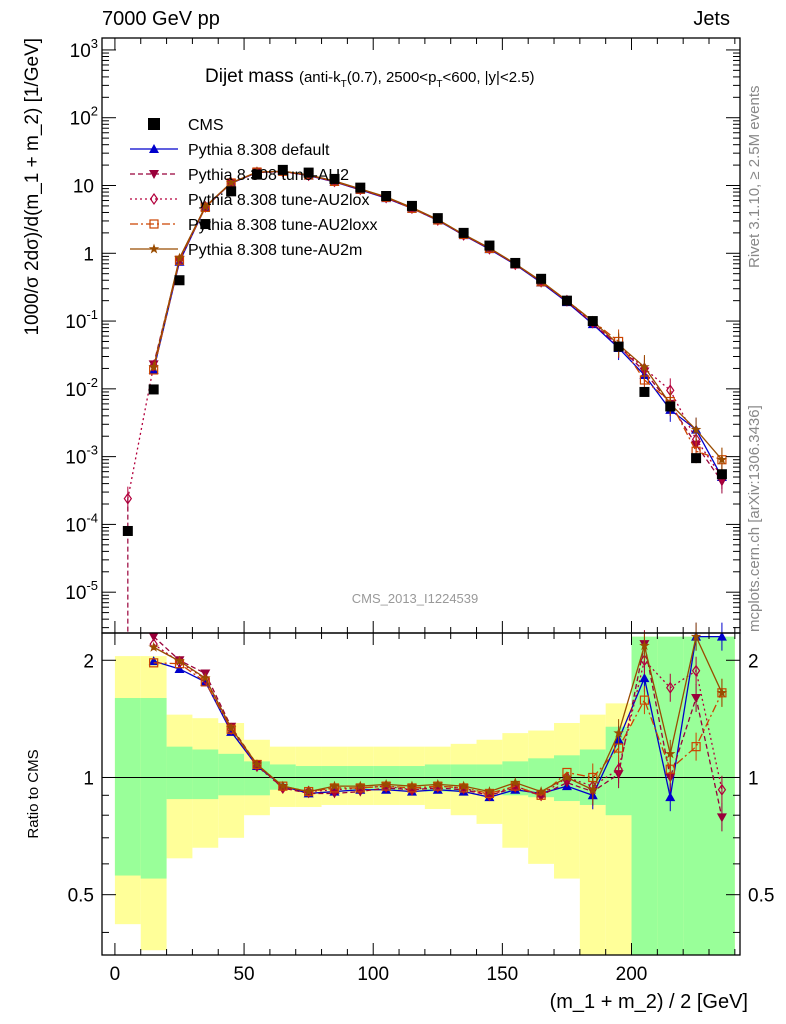 The width and height of the screenshot is (786, 1024). Describe the element at coordinates (81, 320) in the screenshot. I see `y-tick-label: 10⁻¹` at that location.